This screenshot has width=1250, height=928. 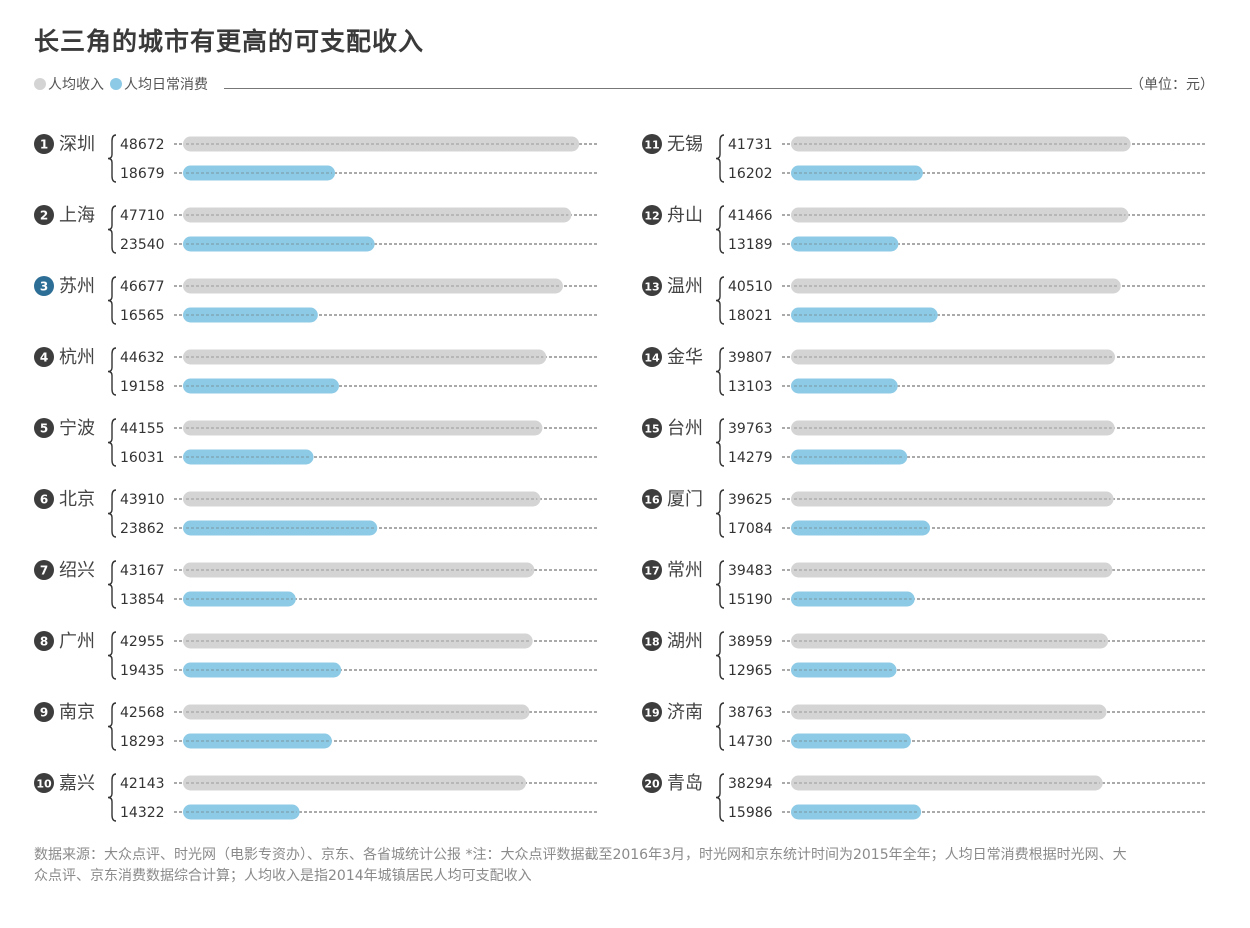 I want to click on city-6-rank-badge, so click(x=44, y=499).